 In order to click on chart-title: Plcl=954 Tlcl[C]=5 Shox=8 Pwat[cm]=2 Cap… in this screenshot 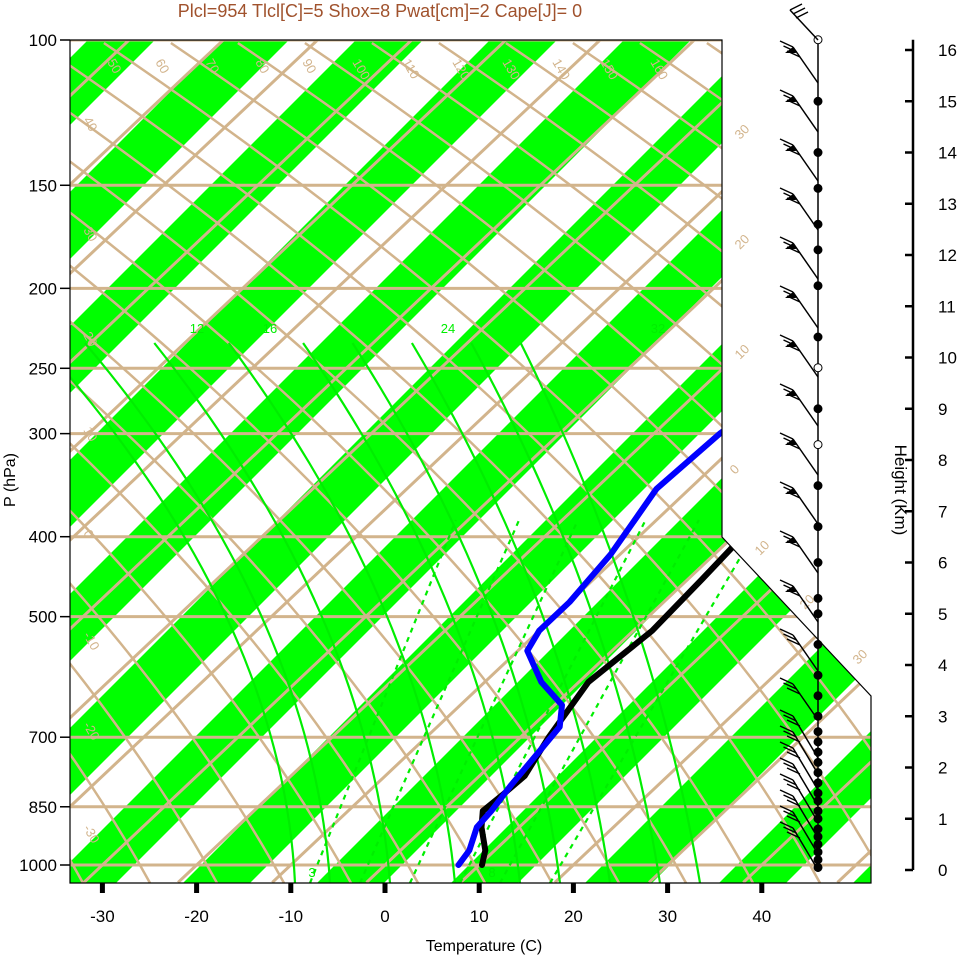, I will do `click(380, 11)`.